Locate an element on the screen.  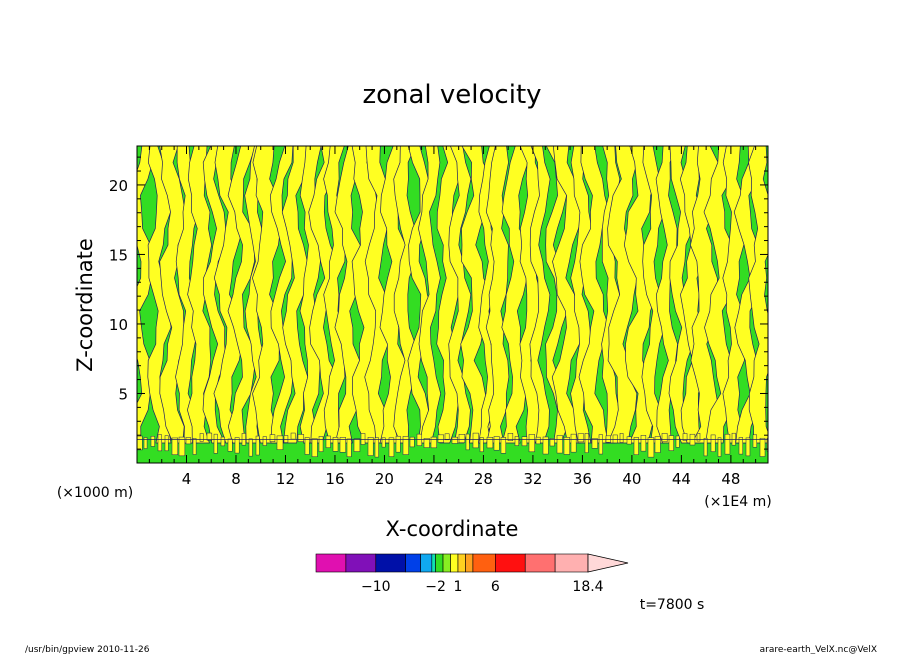
time-label: t=7800 s is located at coordinates (672, 605).